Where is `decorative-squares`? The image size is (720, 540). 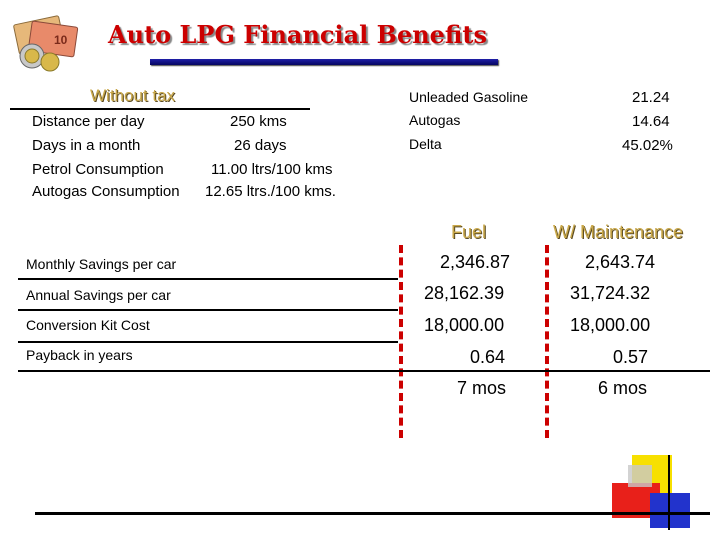
decorative-squares is located at coordinates (655, 492).